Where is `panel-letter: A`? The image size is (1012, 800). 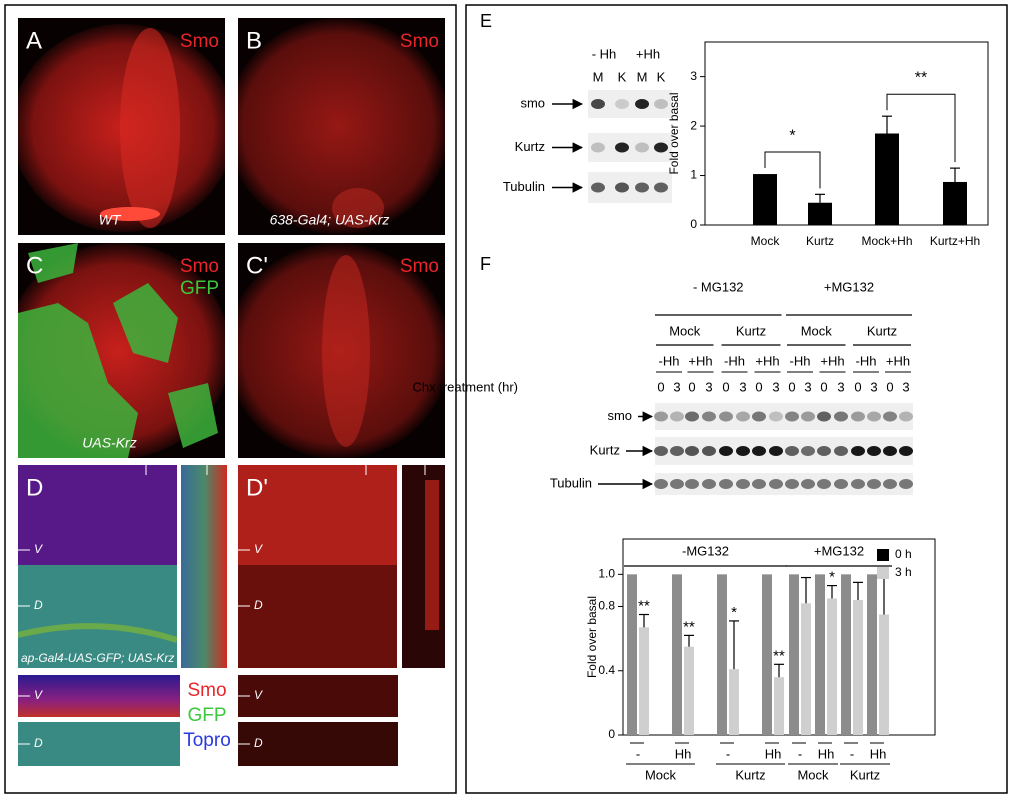 panel-letter: A is located at coordinates (34, 40).